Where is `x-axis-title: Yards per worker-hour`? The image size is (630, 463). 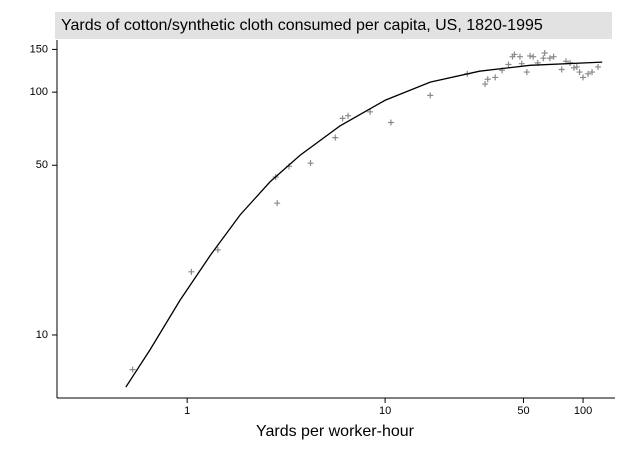
x-axis-title: Yards per worker-hour is located at coordinates (335, 431).